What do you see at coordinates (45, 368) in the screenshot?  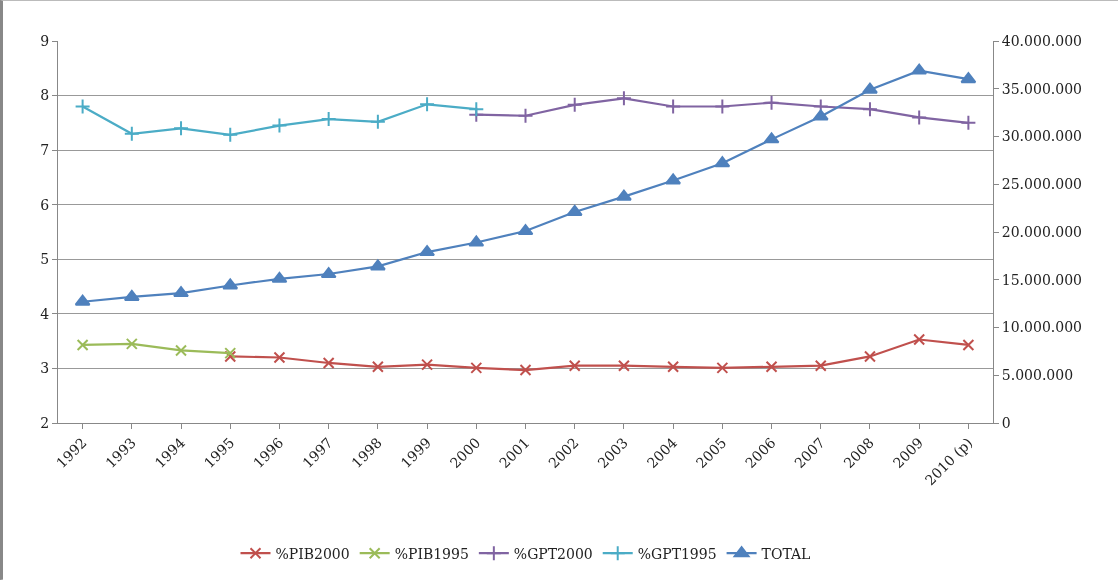 I see `y-tick-label: 3` at bounding box center [45, 368].